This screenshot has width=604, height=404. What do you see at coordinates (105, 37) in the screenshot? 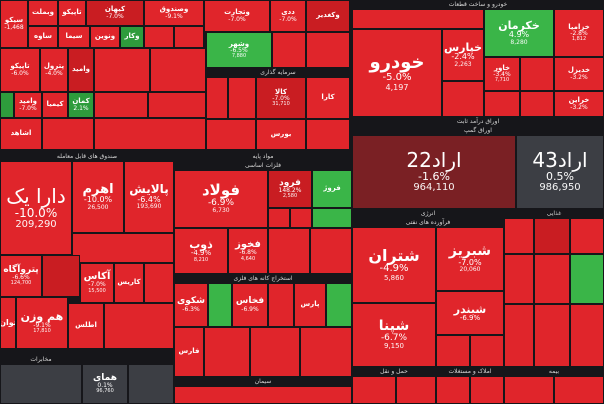
I see `tile: ونوین` at bounding box center [105, 37].